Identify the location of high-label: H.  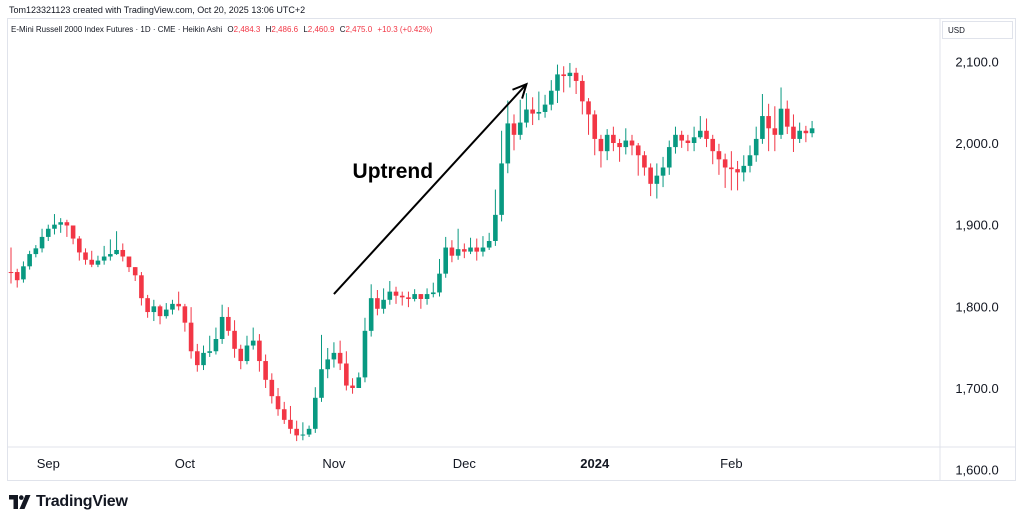
(268, 29).